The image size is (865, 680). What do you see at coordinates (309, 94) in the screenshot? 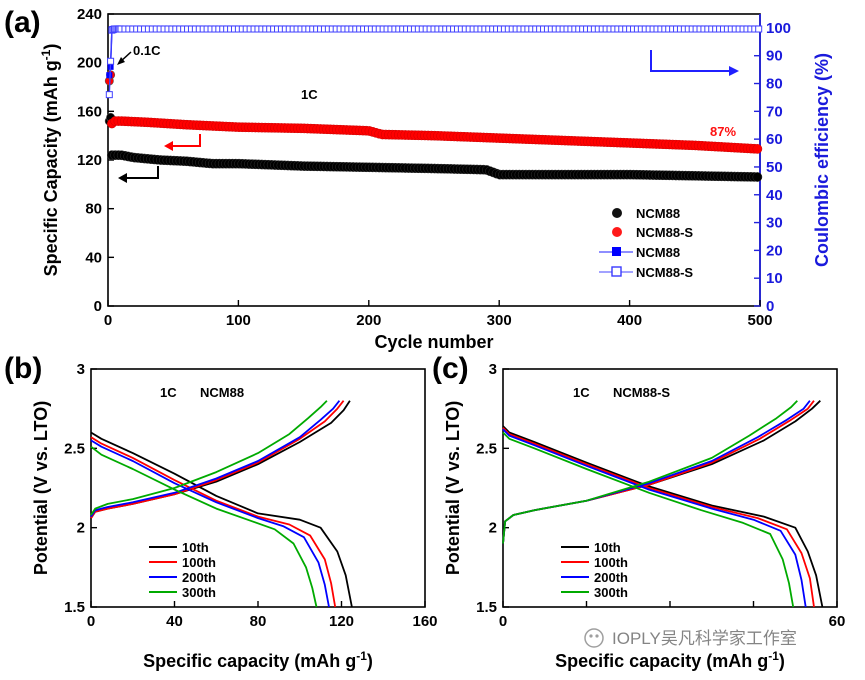
I see `annotation-1c: 1C` at bounding box center [309, 94].